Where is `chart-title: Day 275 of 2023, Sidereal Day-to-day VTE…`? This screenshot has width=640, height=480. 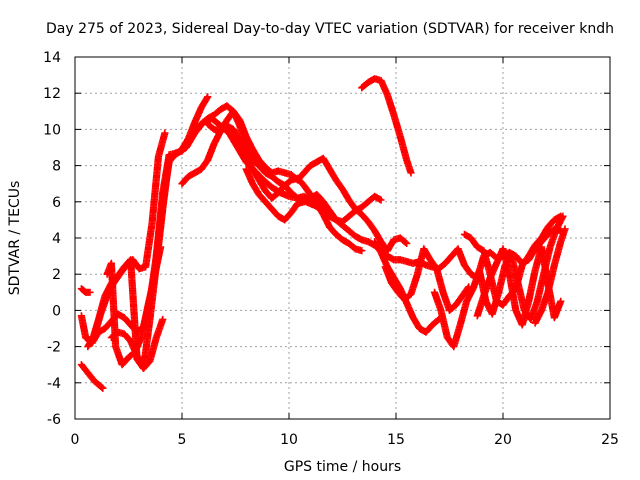 chart-title: Day 275 of 2023, Sidereal Day-to-day VTE… is located at coordinates (330, 29).